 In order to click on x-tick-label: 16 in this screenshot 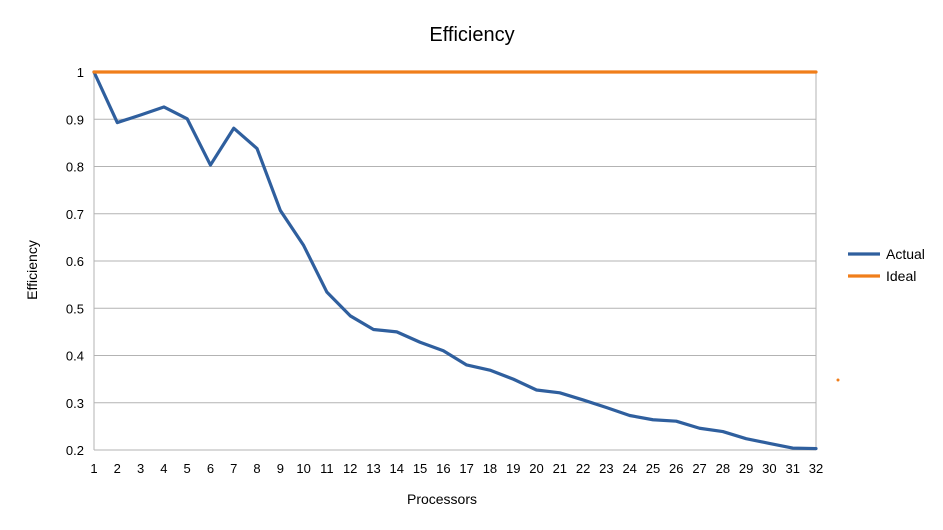, I will do `click(443, 468)`.